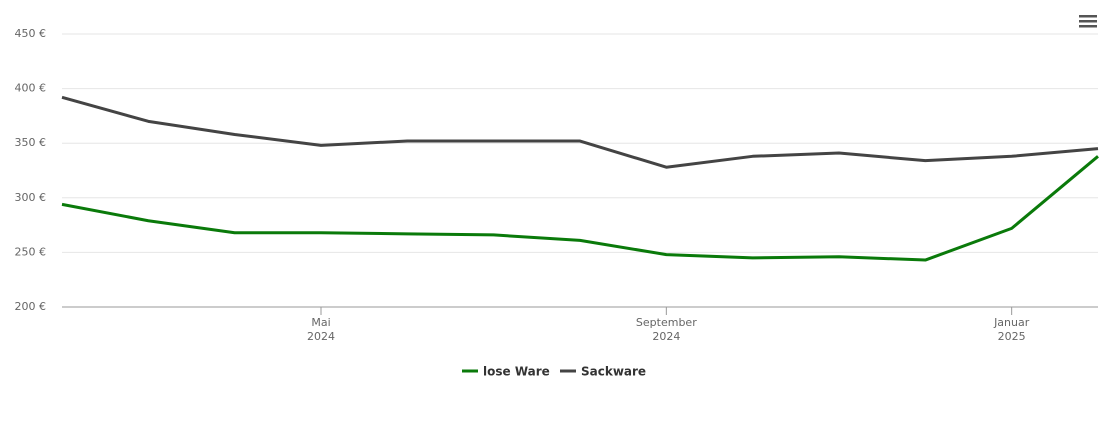 This screenshot has width=1110, height=426. Describe the element at coordinates (31, 142) in the screenshot. I see `y-tick-label: 350 €` at that location.